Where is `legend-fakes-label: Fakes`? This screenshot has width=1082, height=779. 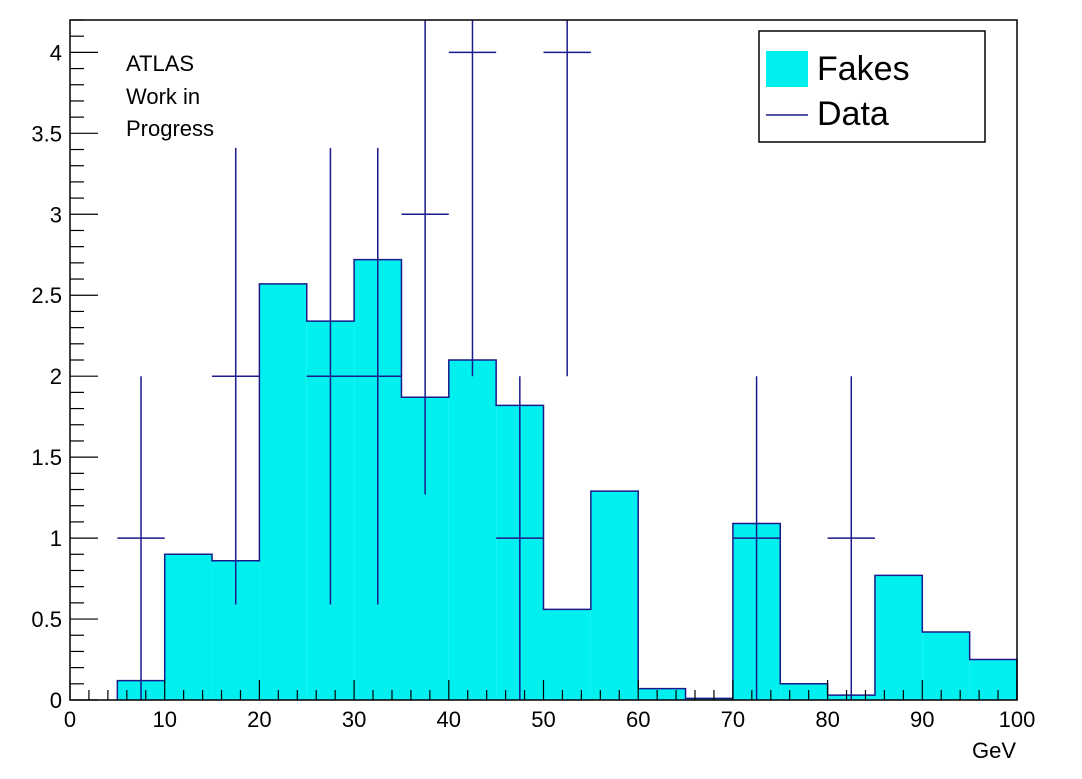 legend-fakes-label: Fakes is located at coordinates (863, 69).